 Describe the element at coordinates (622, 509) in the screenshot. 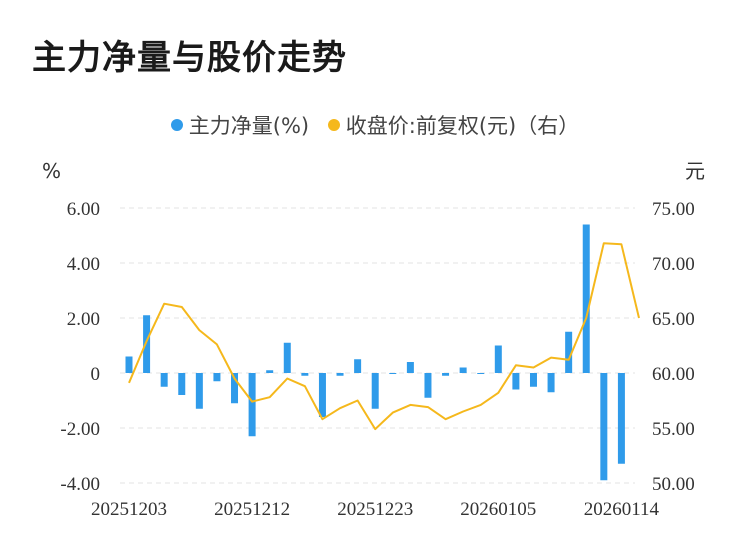

I see `x-tick-label: 20260114` at that location.